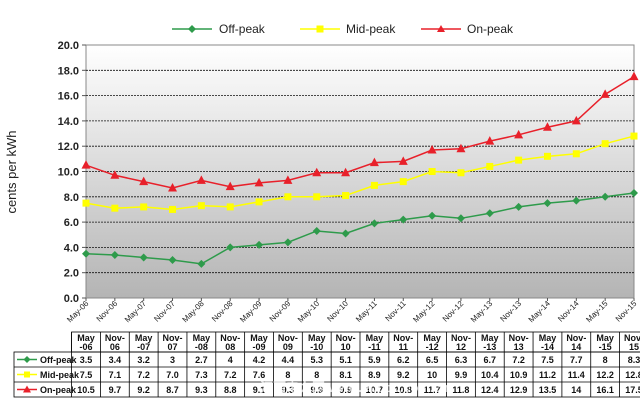 This screenshot has width=640, height=410. What do you see at coordinates (287, 375) in the screenshot?
I see `table-cell: 8` at bounding box center [287, 375].